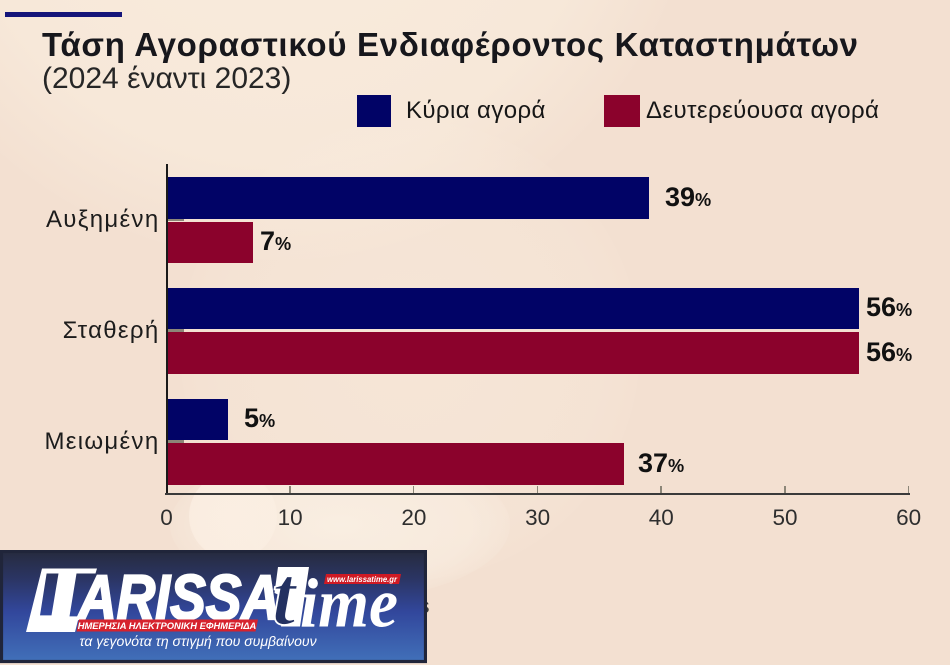  I want to click on svg-text: t, so click(285, 596).